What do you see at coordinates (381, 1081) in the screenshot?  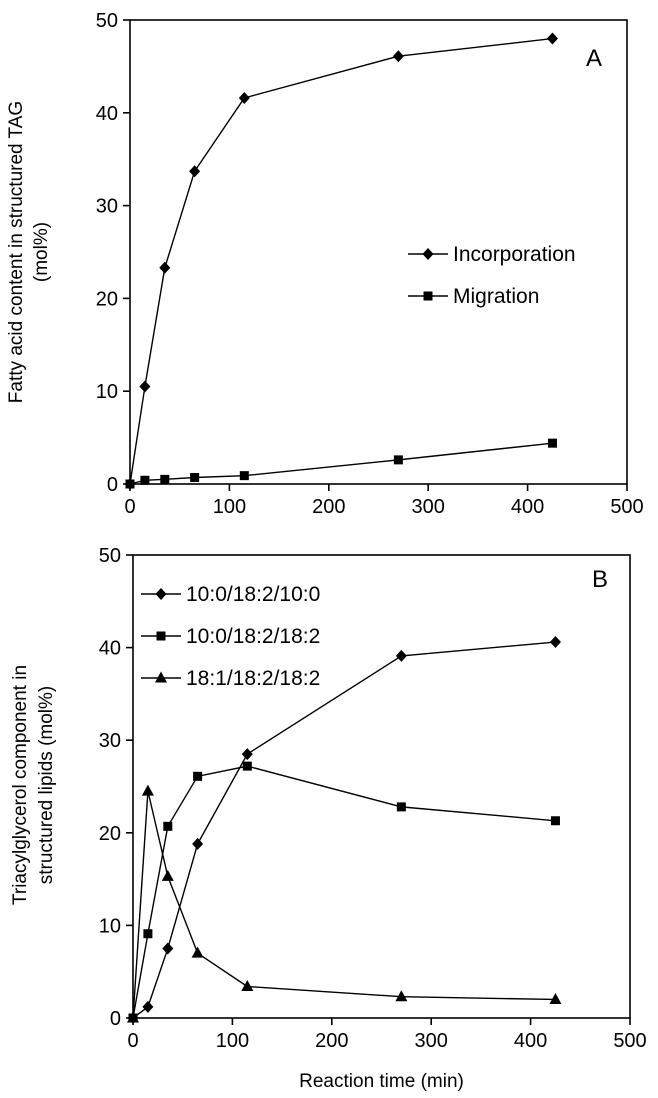 I see `x-axis-label: Reaction time (min)` at bounding box center [381, 1081].